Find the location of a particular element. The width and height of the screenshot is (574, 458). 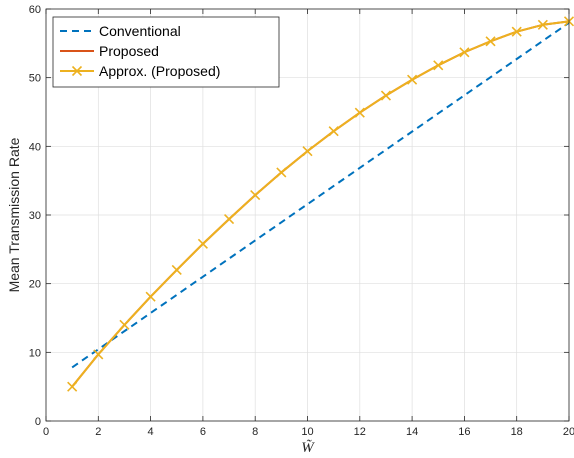

y-tick-label: 60 is located at coordinates (35, 10).